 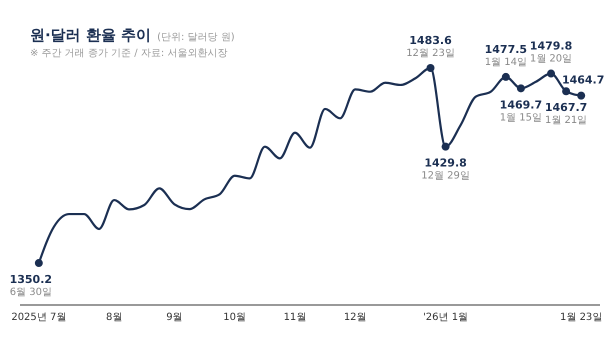 What do you see at coordinates (430, 53) in the screenshot?
I see `annotation: 12월 23일` at bounding box center [430, 53].